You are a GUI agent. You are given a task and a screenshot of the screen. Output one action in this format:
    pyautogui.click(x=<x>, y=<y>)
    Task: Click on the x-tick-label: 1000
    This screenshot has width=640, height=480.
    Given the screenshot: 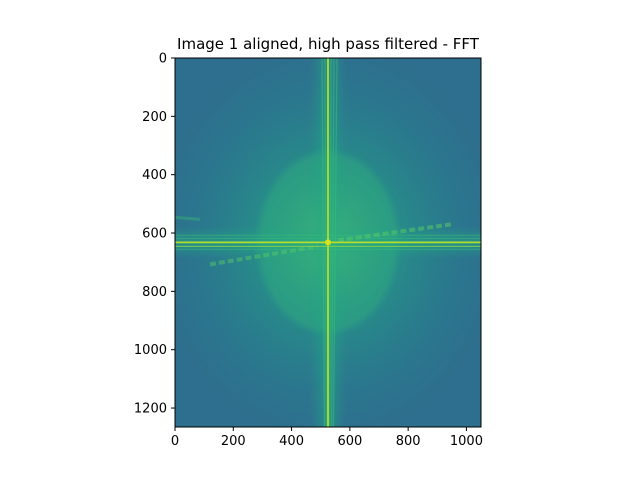 What is the action you would take?
    pyautogui.click(x=466, y=441)
    